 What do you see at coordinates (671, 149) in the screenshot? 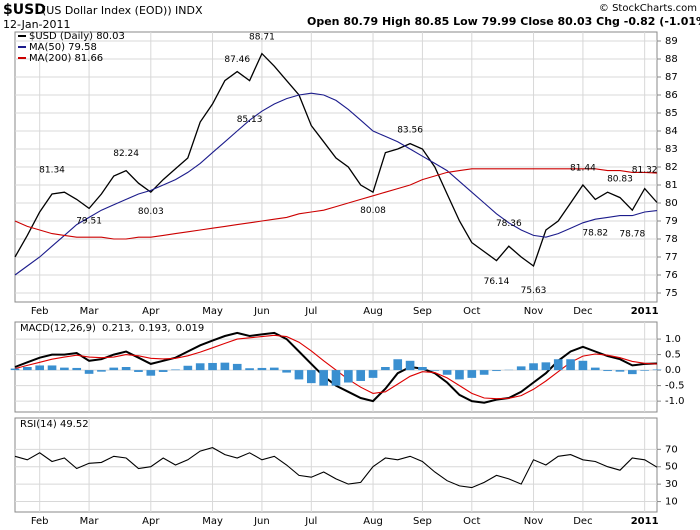
I see `y-tick-label: 83` at bounding box center [671, 149].